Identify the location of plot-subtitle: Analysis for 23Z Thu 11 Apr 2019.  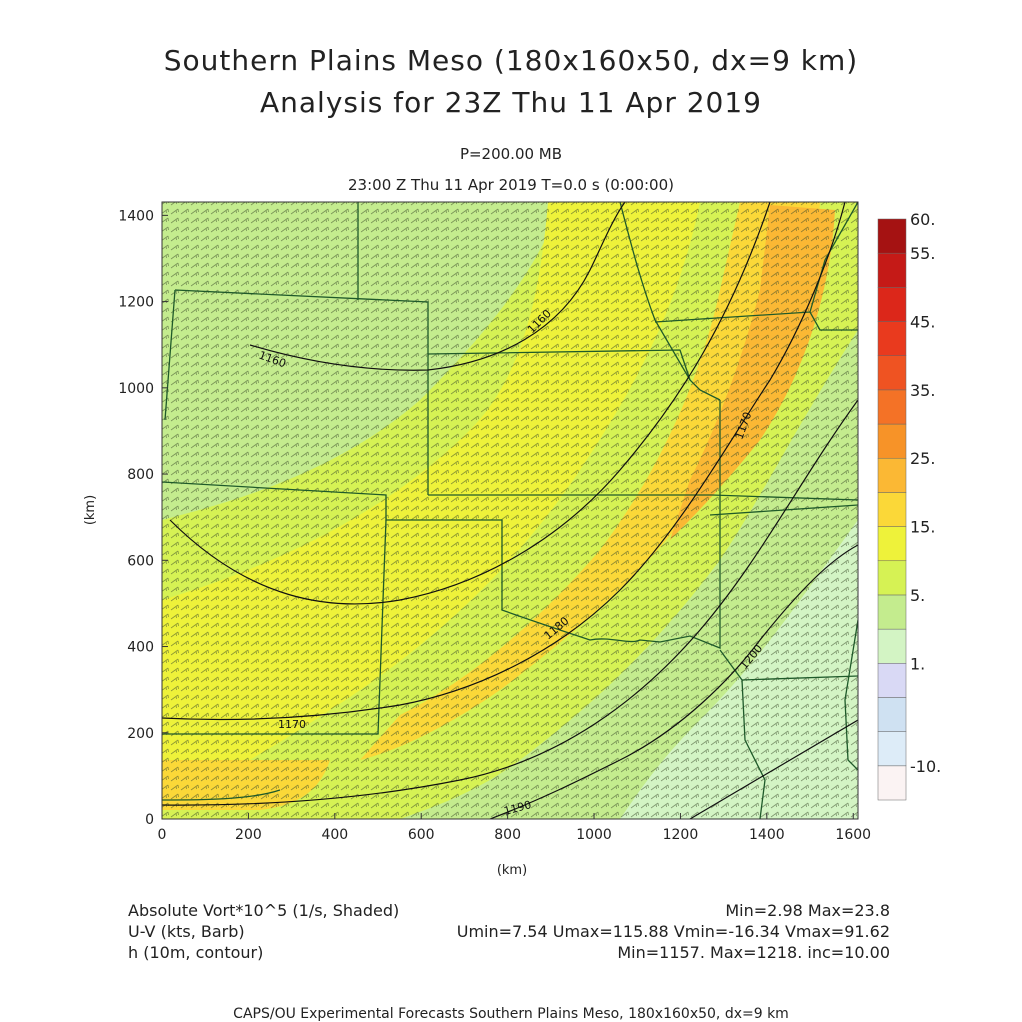
(511, 102).